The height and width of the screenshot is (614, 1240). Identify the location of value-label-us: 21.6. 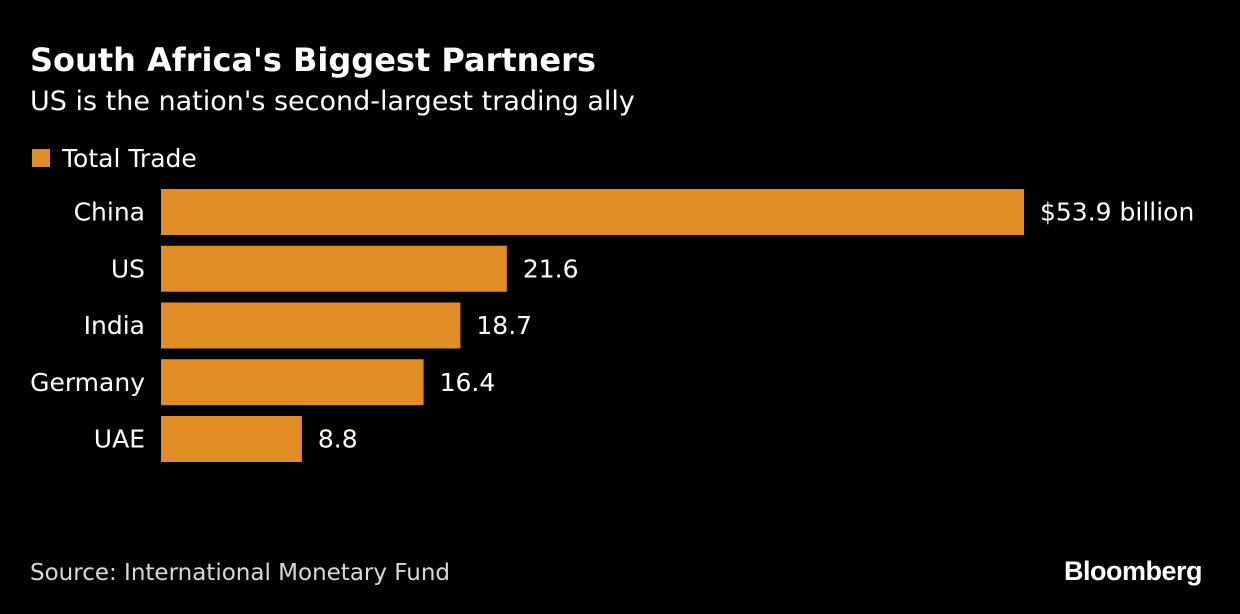
(551, 268).